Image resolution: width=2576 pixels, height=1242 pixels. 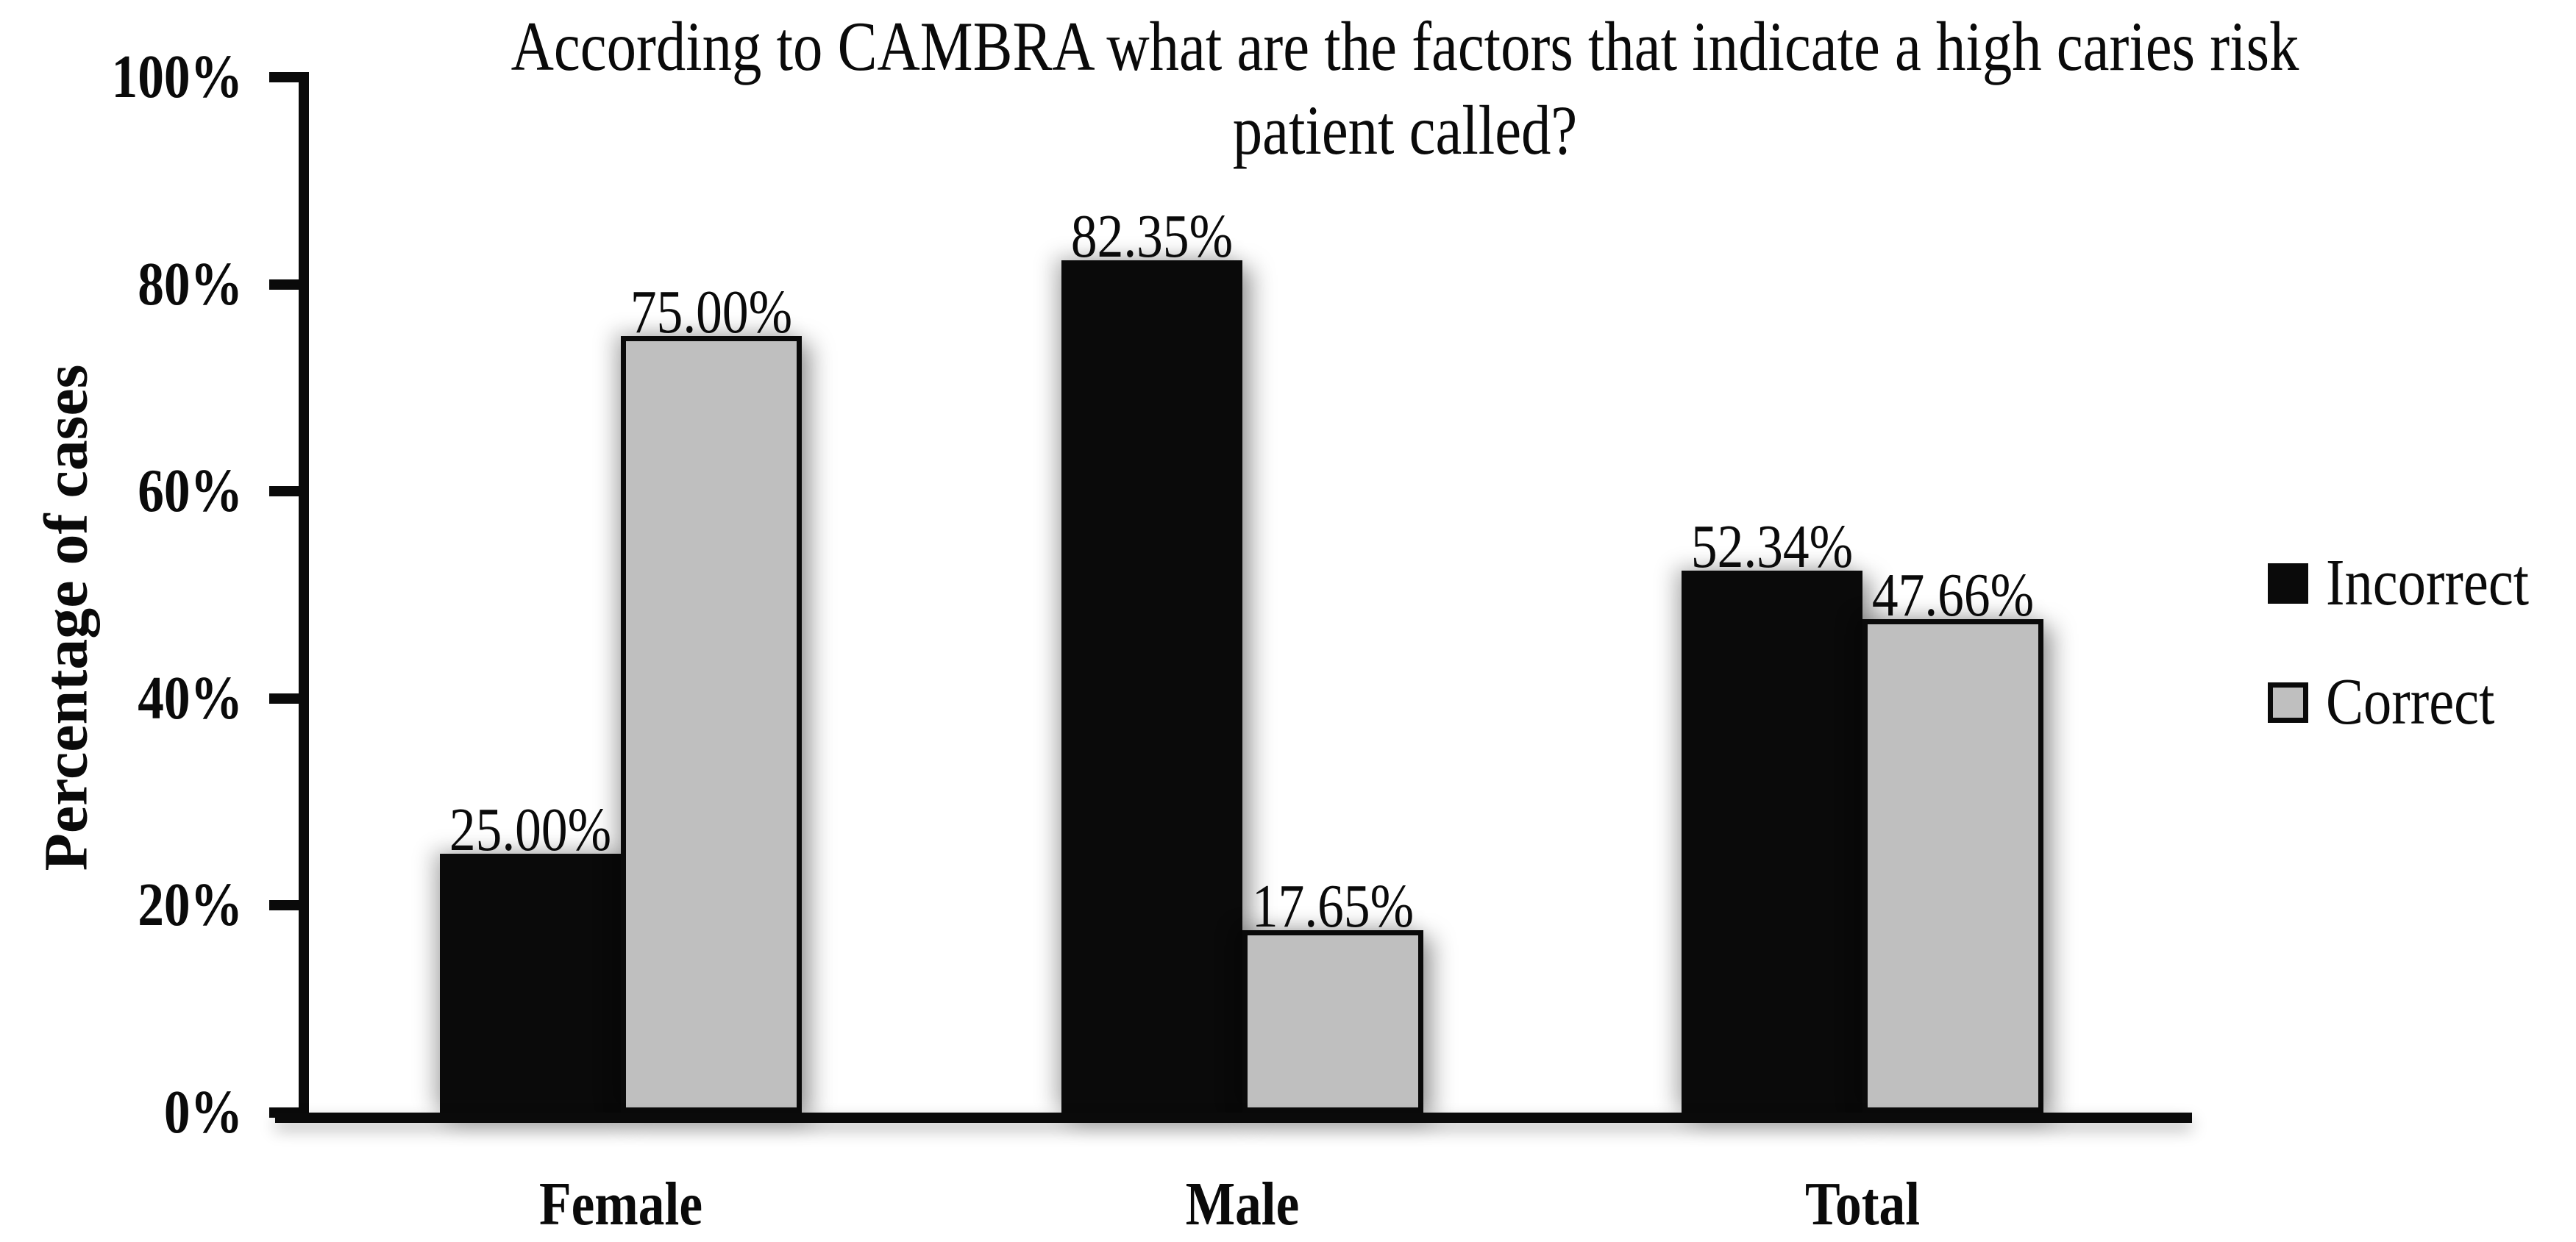 I want to click on legend-label-incorrect: Incorrect, so click(x=2428, y=582).